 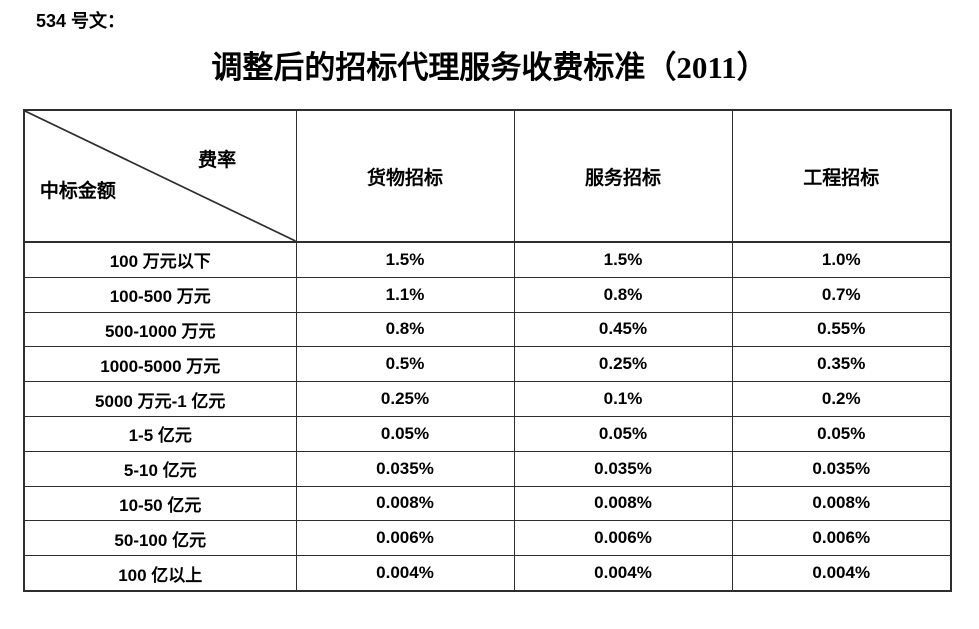 I want to click on rate-cell: 0.55%, so click(x=841, y=329).